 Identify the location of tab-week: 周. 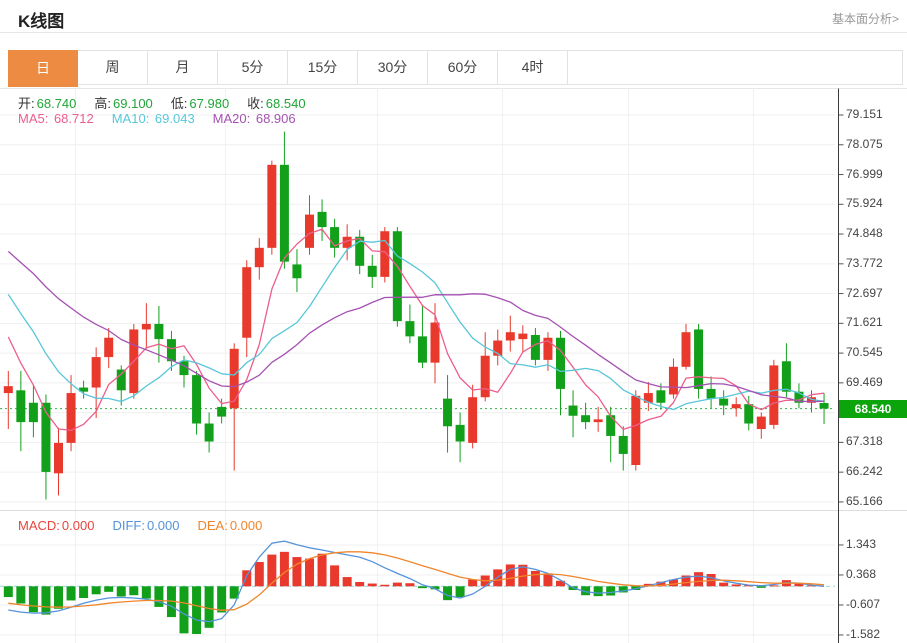
(113, 67).